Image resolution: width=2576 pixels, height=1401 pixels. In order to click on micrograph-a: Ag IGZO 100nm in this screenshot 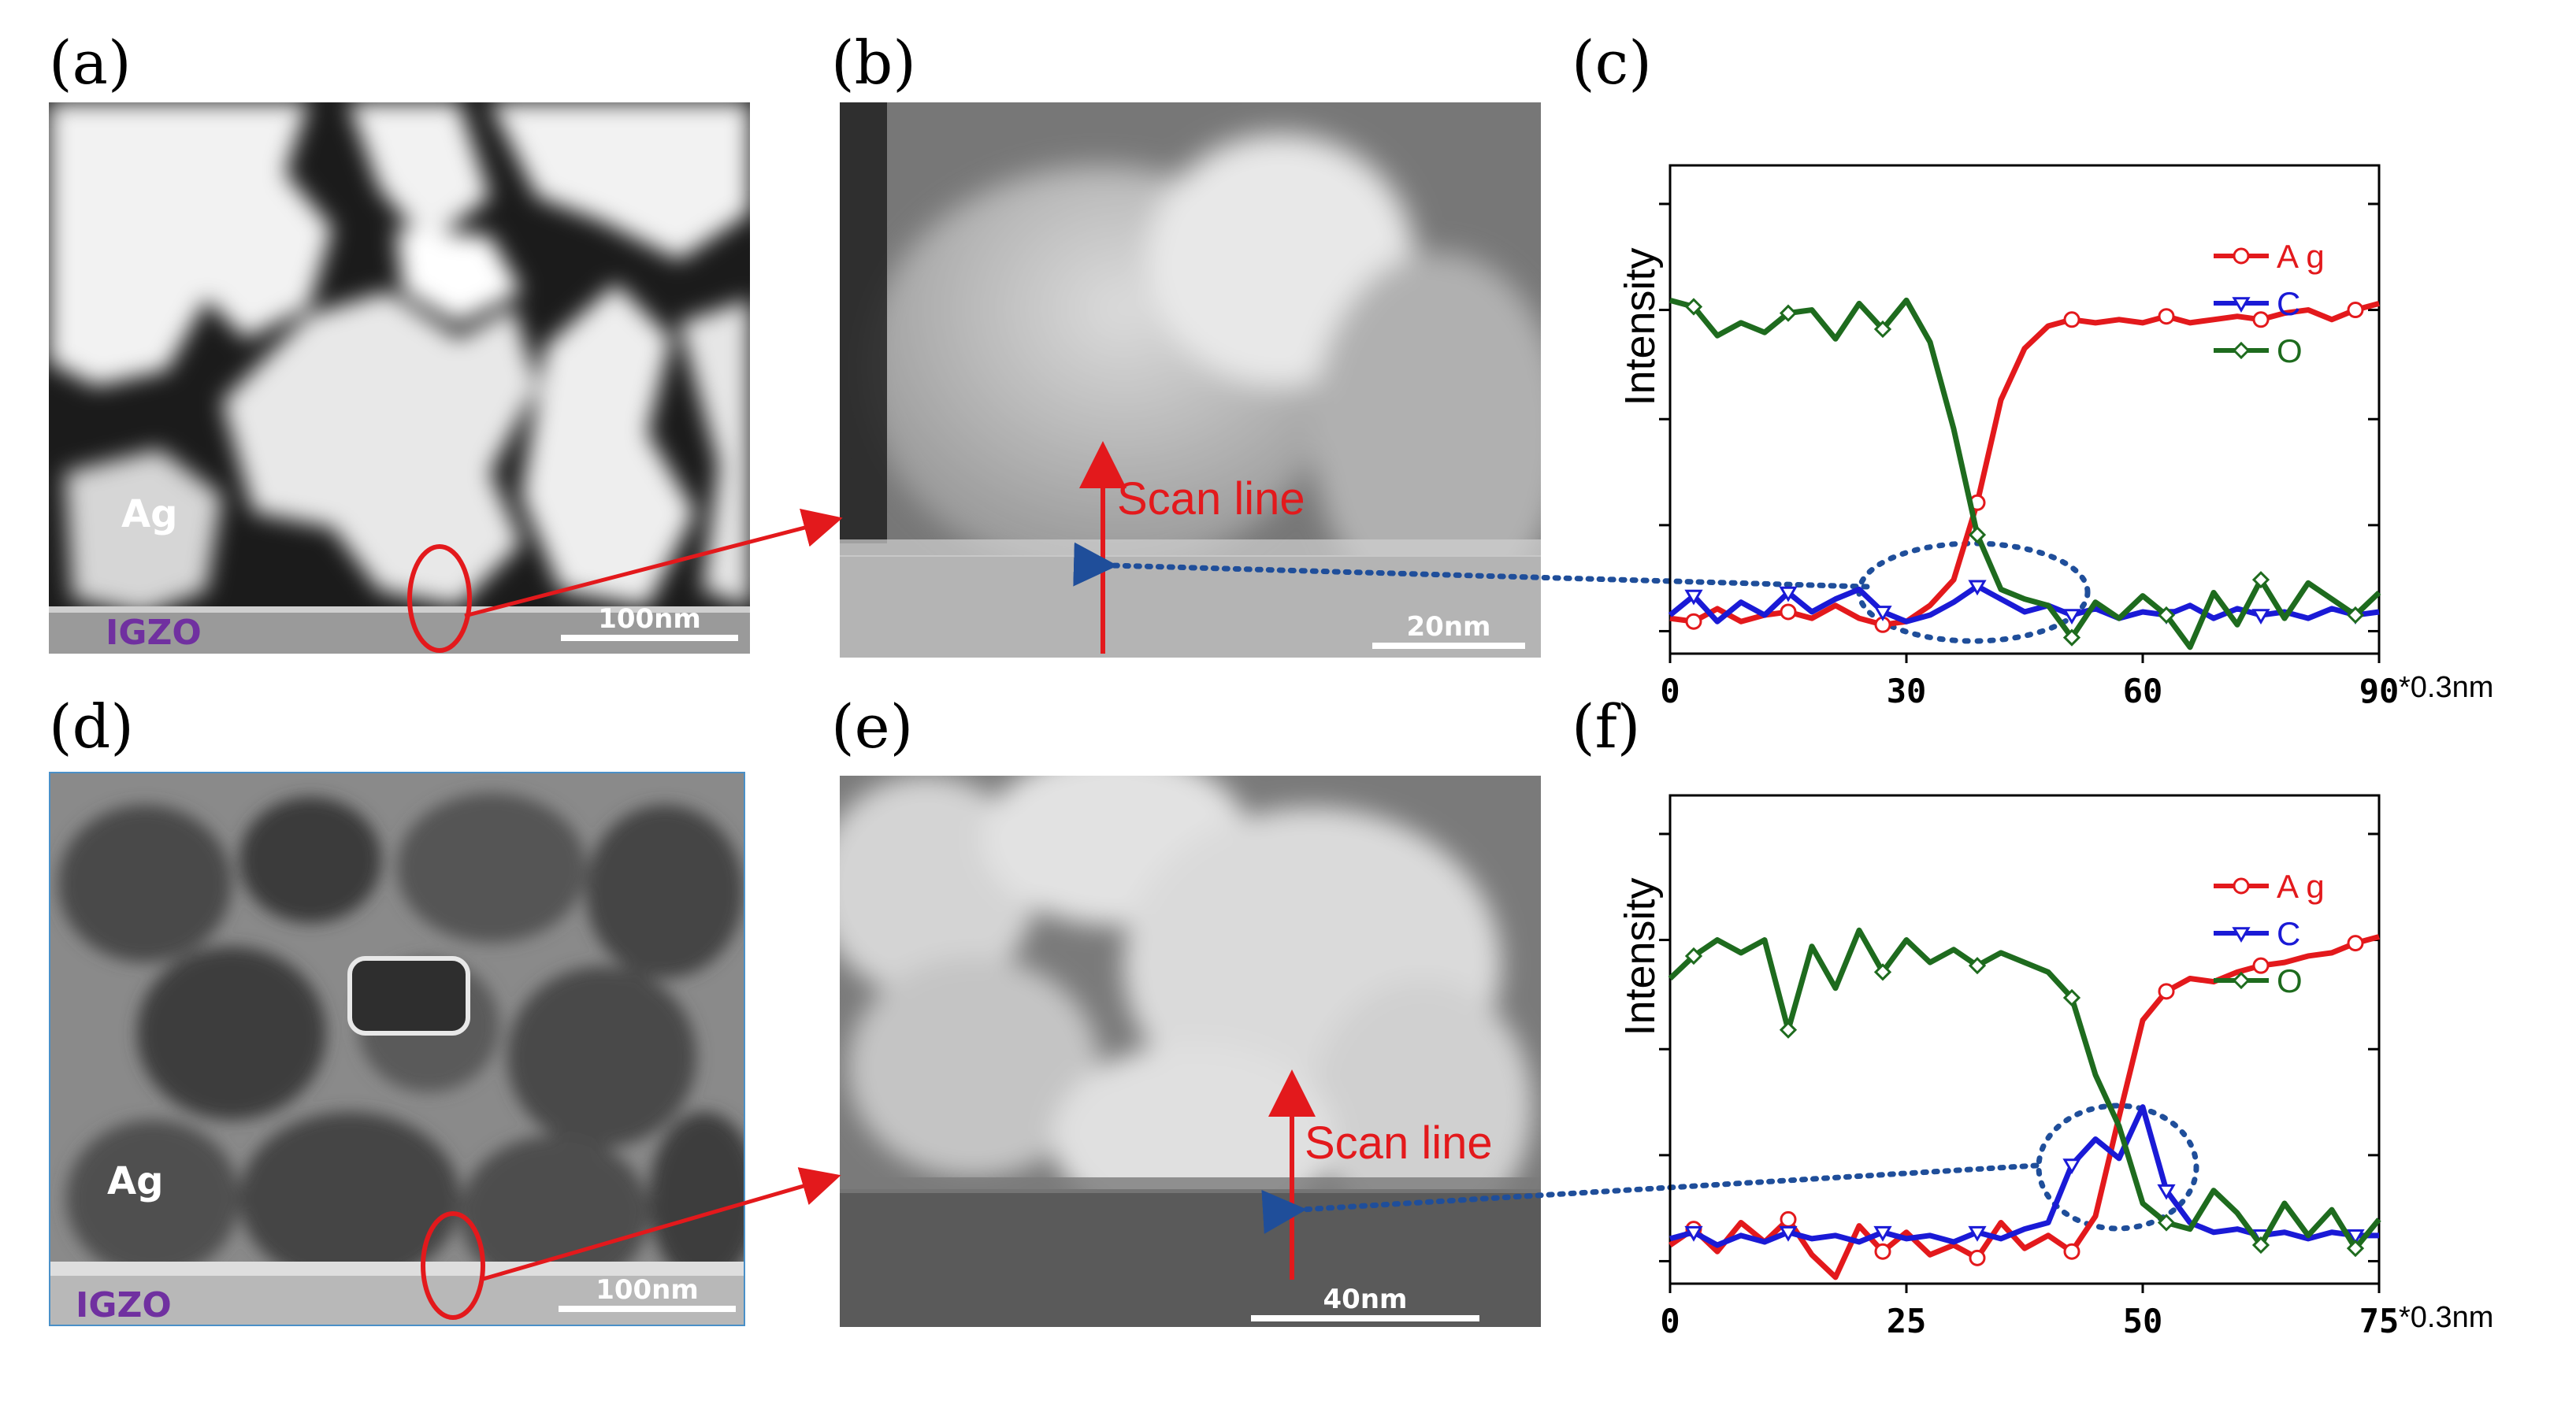, I will do `click(399, 378)`.